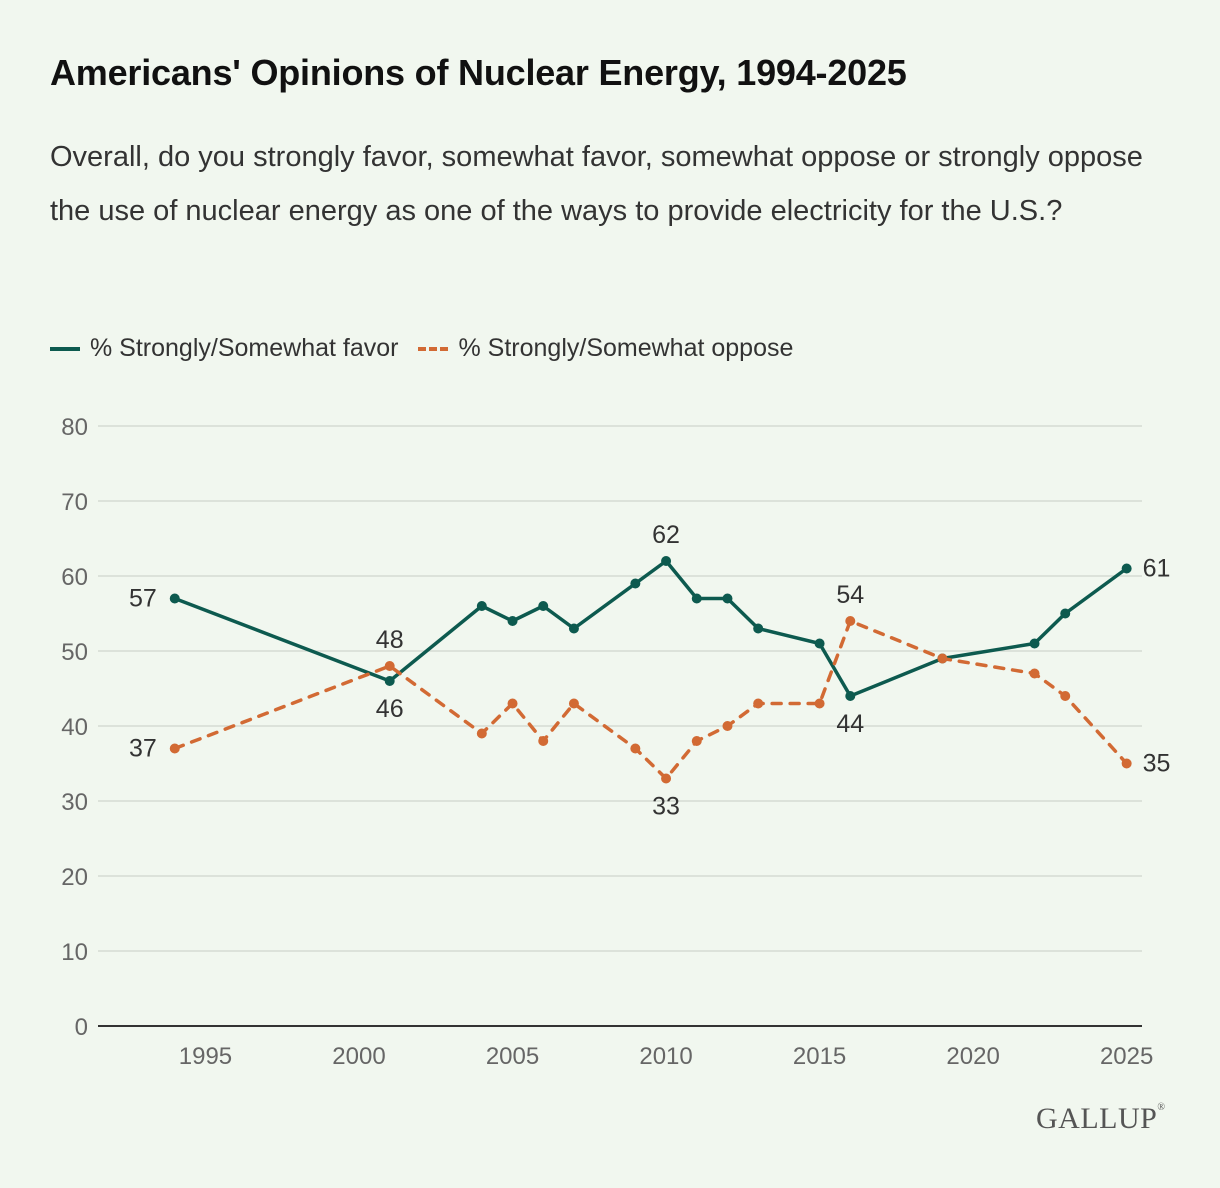 The height and width of the screenshot is (1188, 1220). I want to click on data-label-oppose-2010: 33, so click(666, 807).